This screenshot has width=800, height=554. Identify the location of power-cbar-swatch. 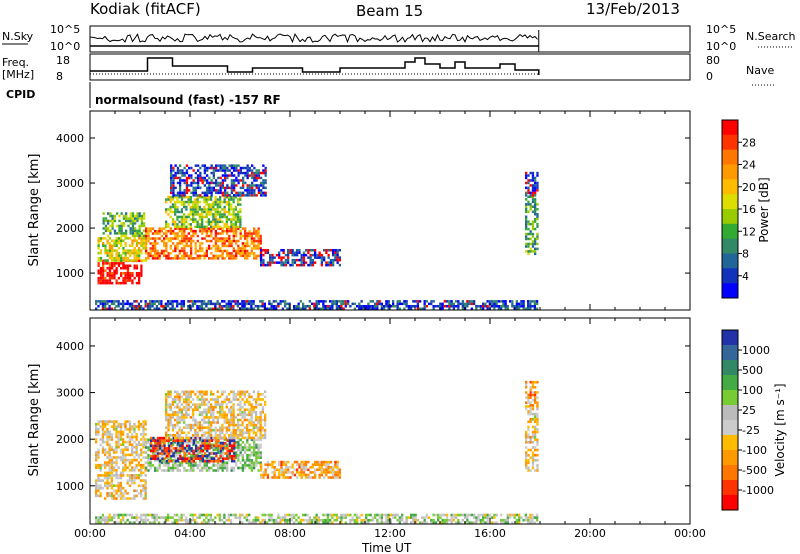
(730, 217).